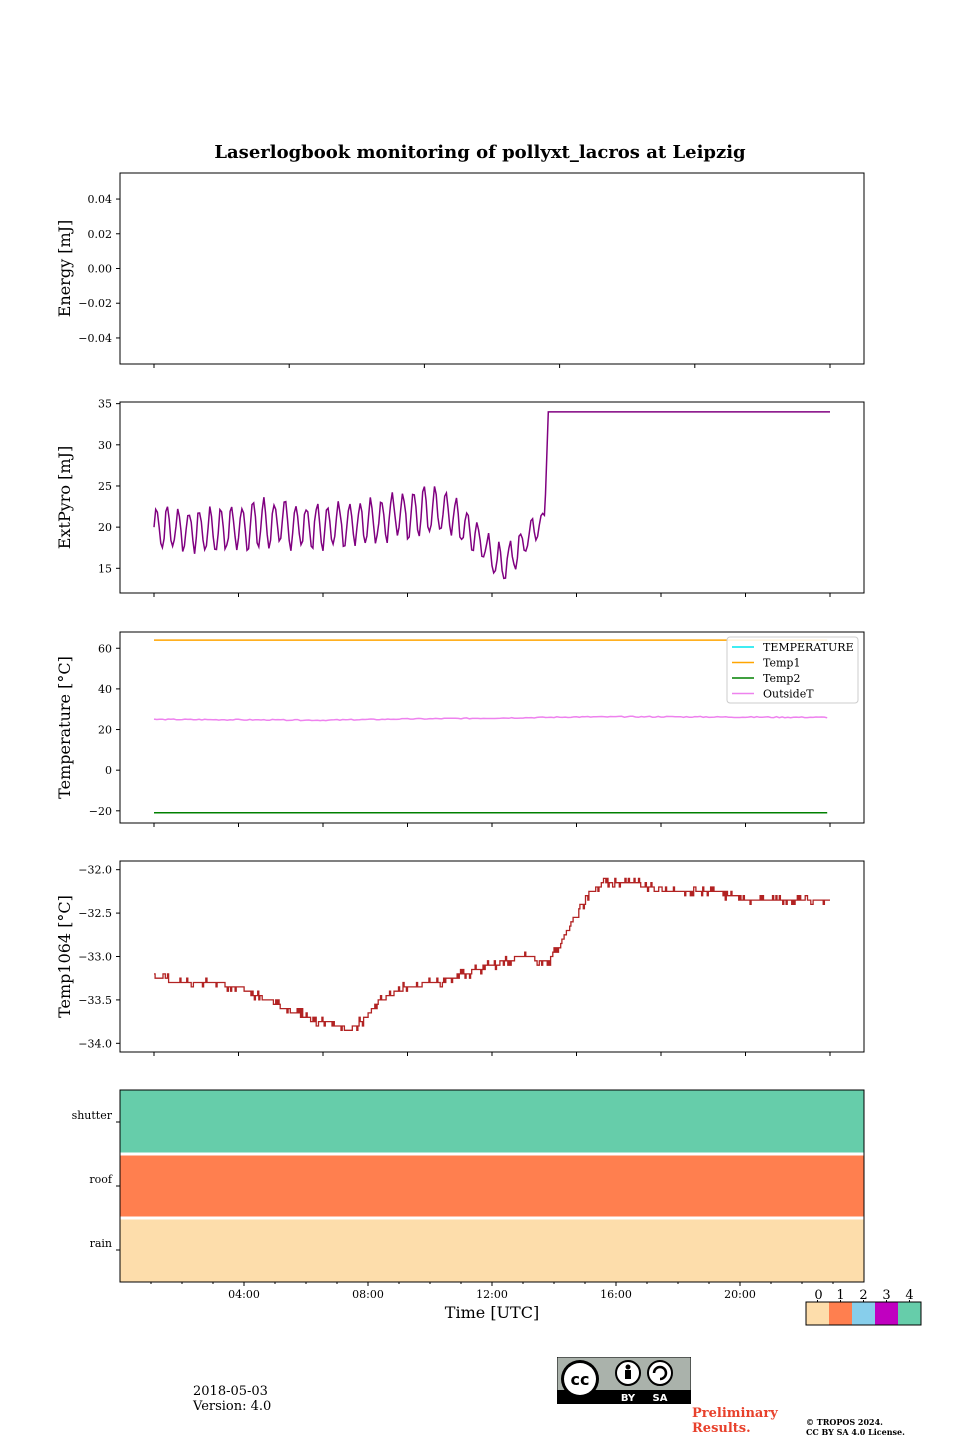  Describe the element at coordinates (808, 647) in the screenshot. I see `legend-label-temperature: TEMPERATURE` at that location.